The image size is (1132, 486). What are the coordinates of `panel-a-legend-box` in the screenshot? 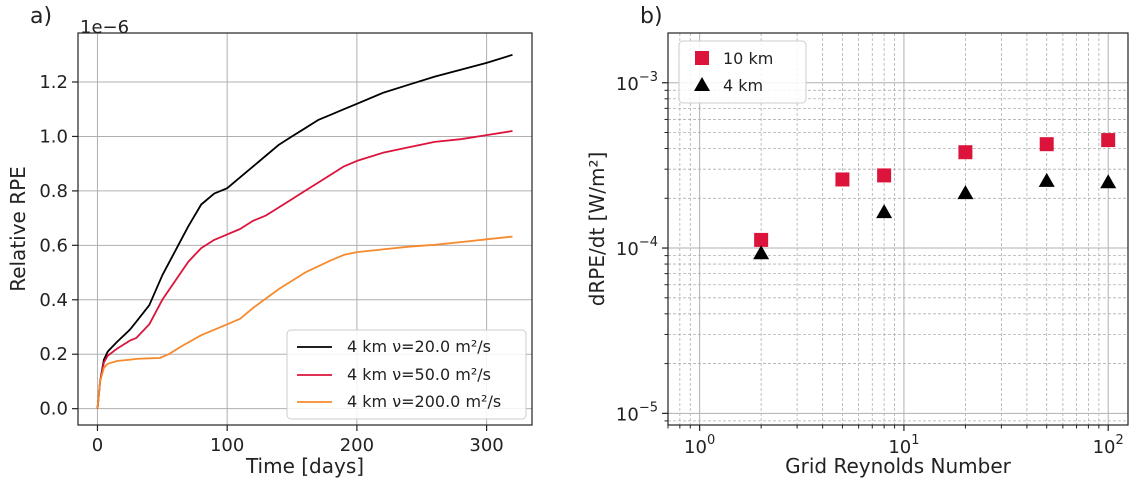 It's located at (406, 374).